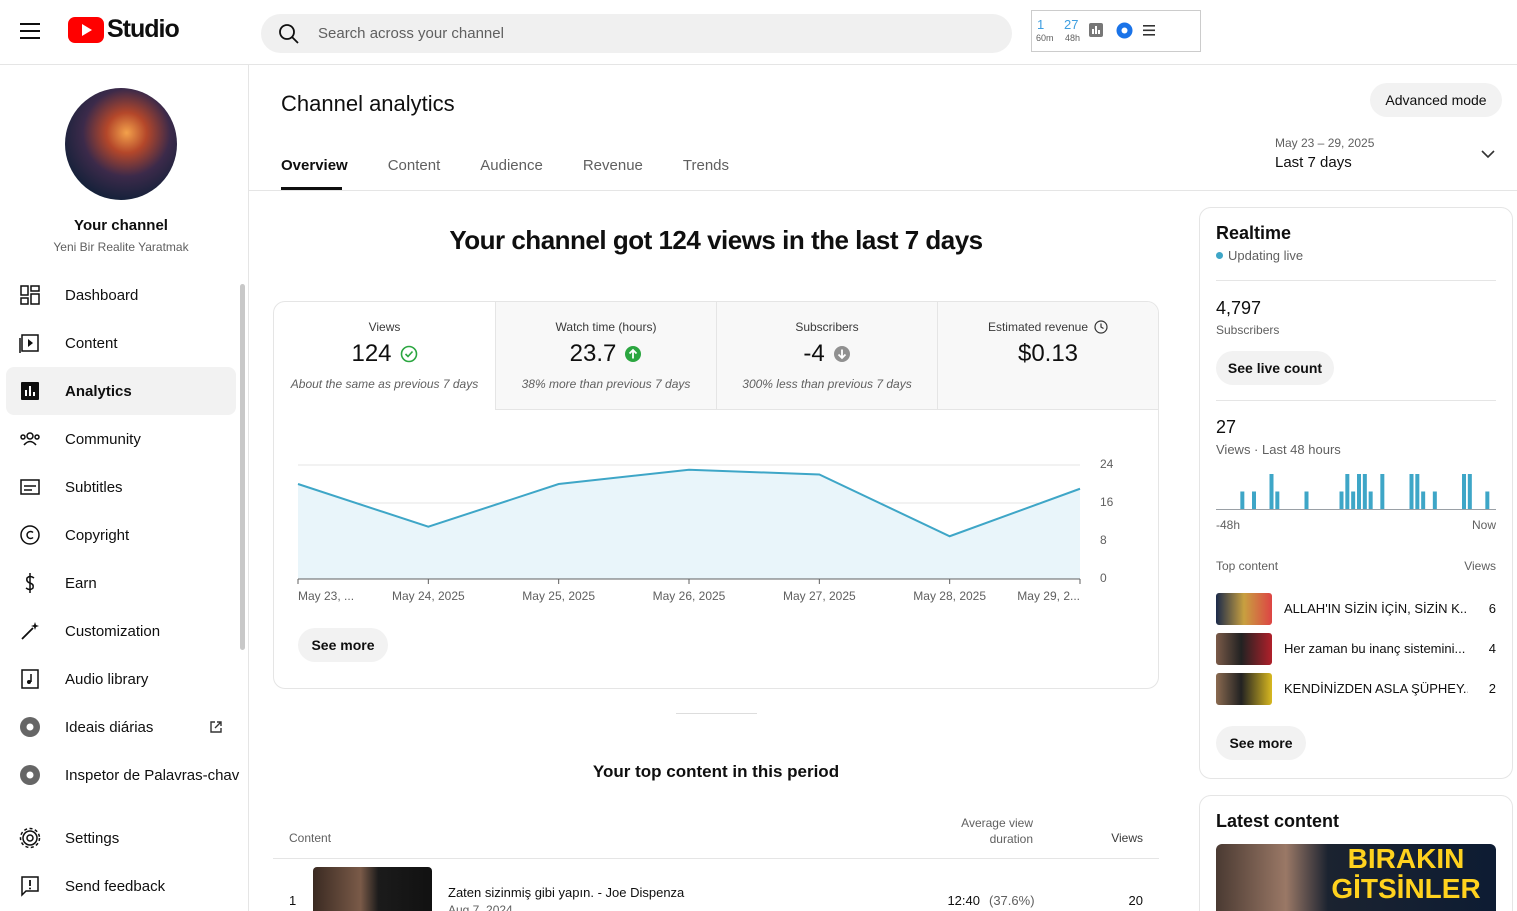  What do you see at coordinates (1254, 233) in the screenshot?
I see `realtime-title: Realtime` at bounding box center [1254, 233].